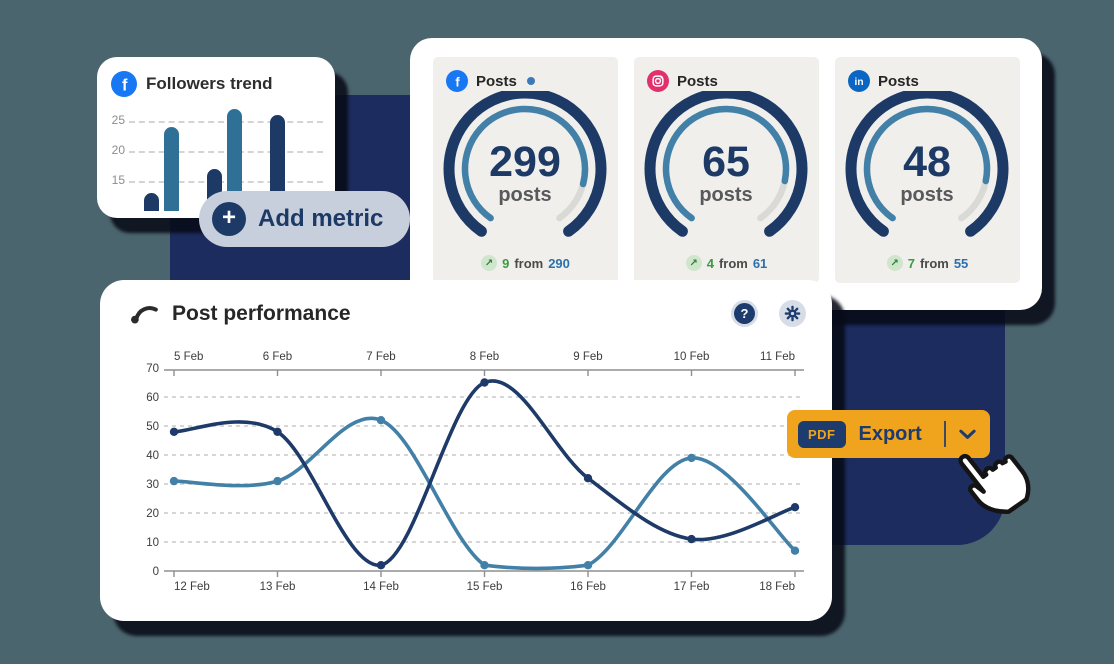 This screenshot has width=1114, height=664. I want to click on instagram-posts-card: Posts 65 posts ↗ 4 from 61, so click(726, 170).